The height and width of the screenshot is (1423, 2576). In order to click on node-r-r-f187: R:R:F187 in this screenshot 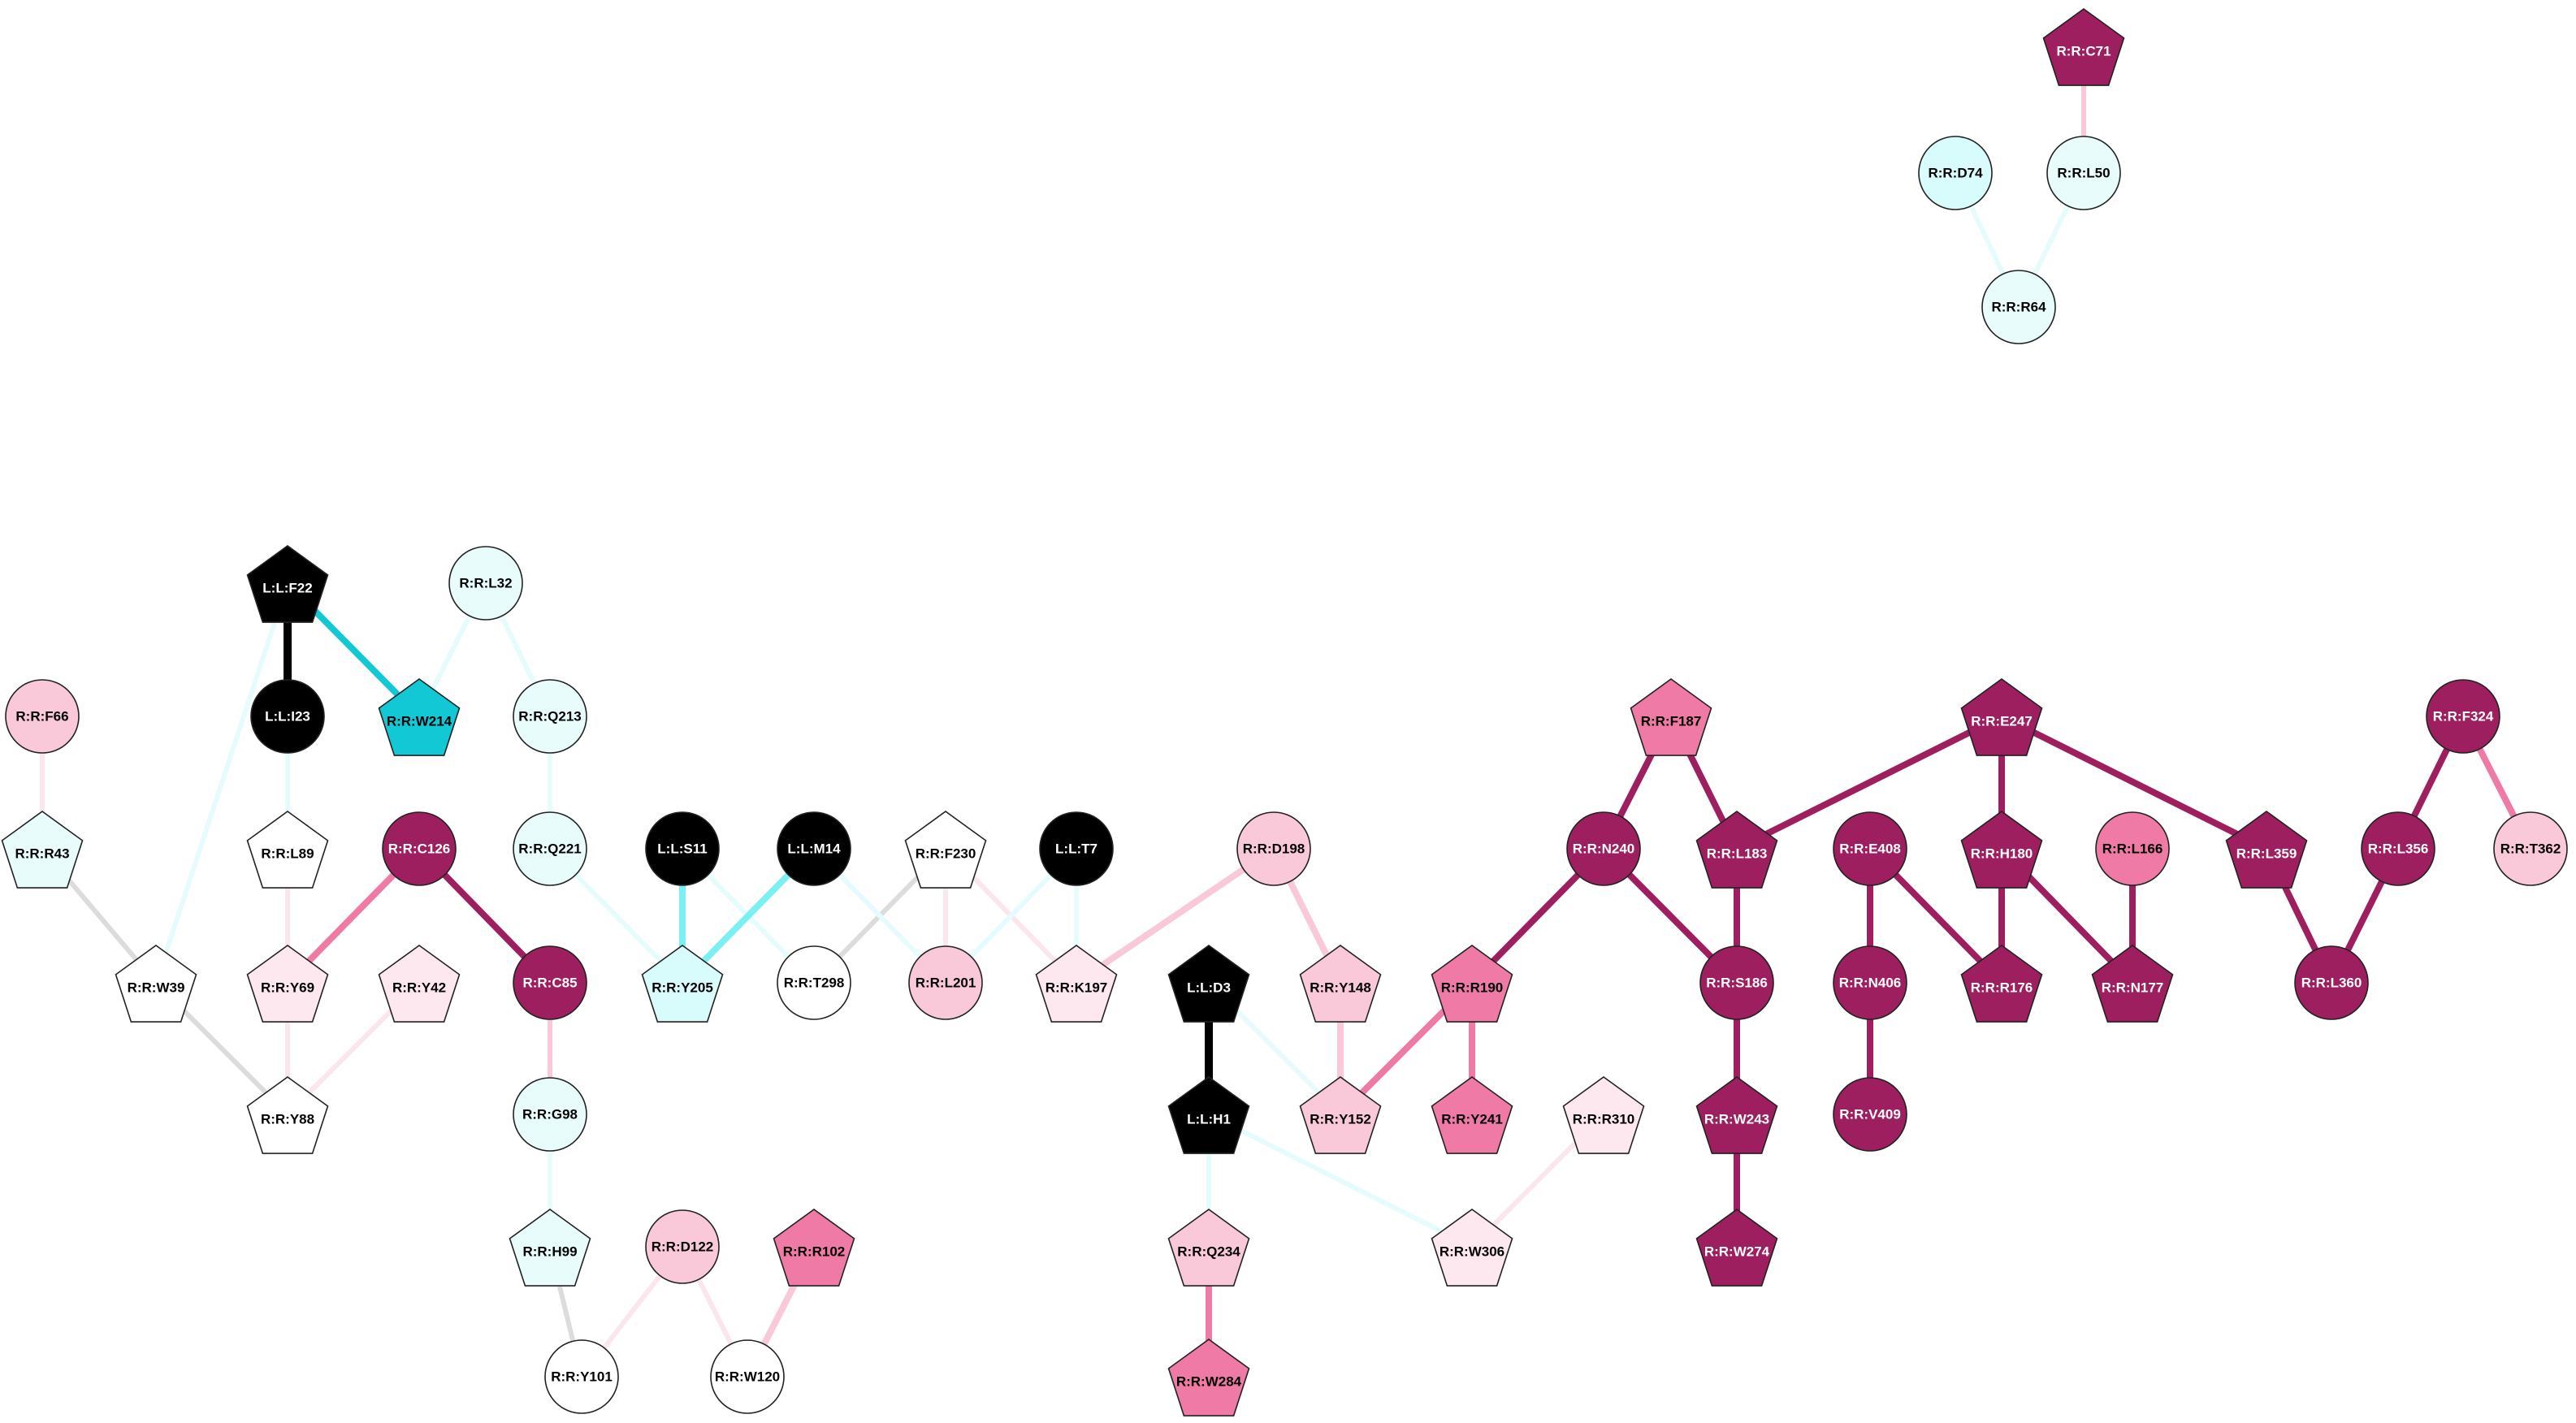, I will do `click(1671, 717)`.